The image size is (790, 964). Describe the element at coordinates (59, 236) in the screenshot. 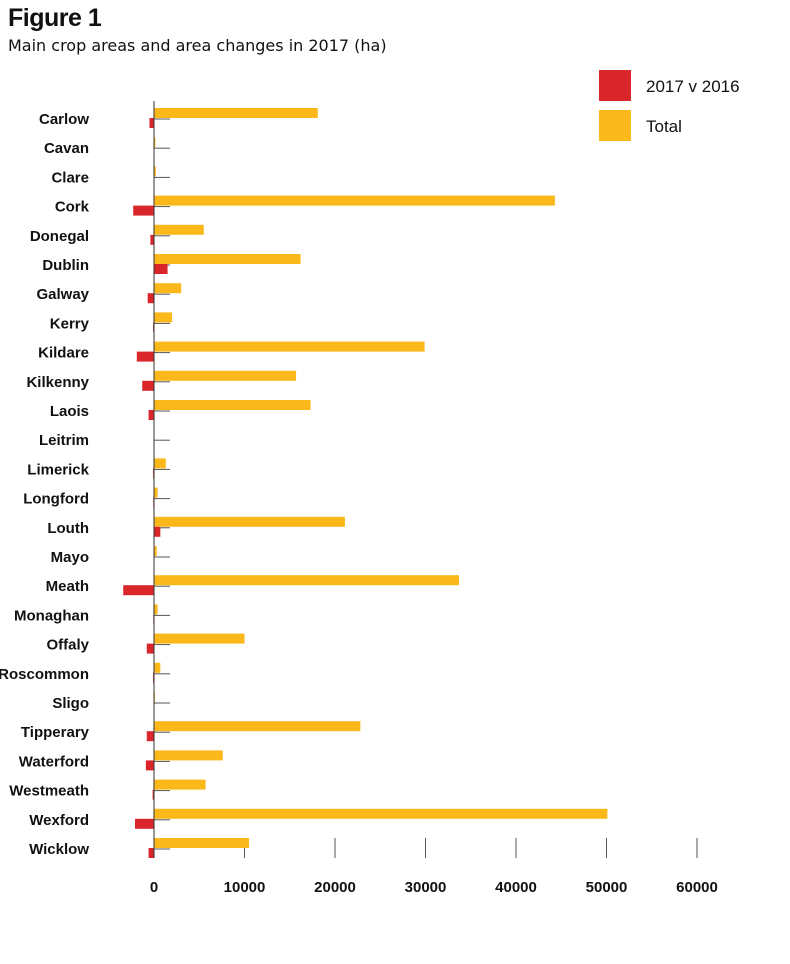

I see `category-label: Donegal` at that location.